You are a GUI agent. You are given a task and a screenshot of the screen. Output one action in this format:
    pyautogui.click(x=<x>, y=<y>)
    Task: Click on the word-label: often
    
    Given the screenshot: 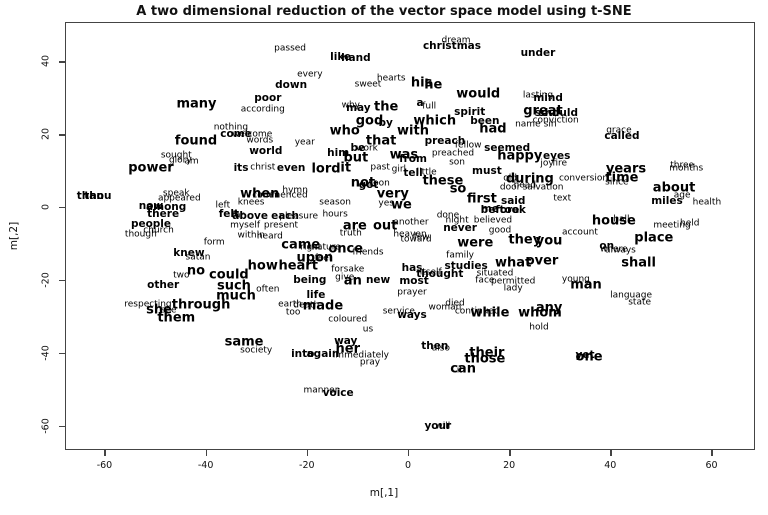 What is the action you would take?
    pyautogui.click(x=268, y=289)
    